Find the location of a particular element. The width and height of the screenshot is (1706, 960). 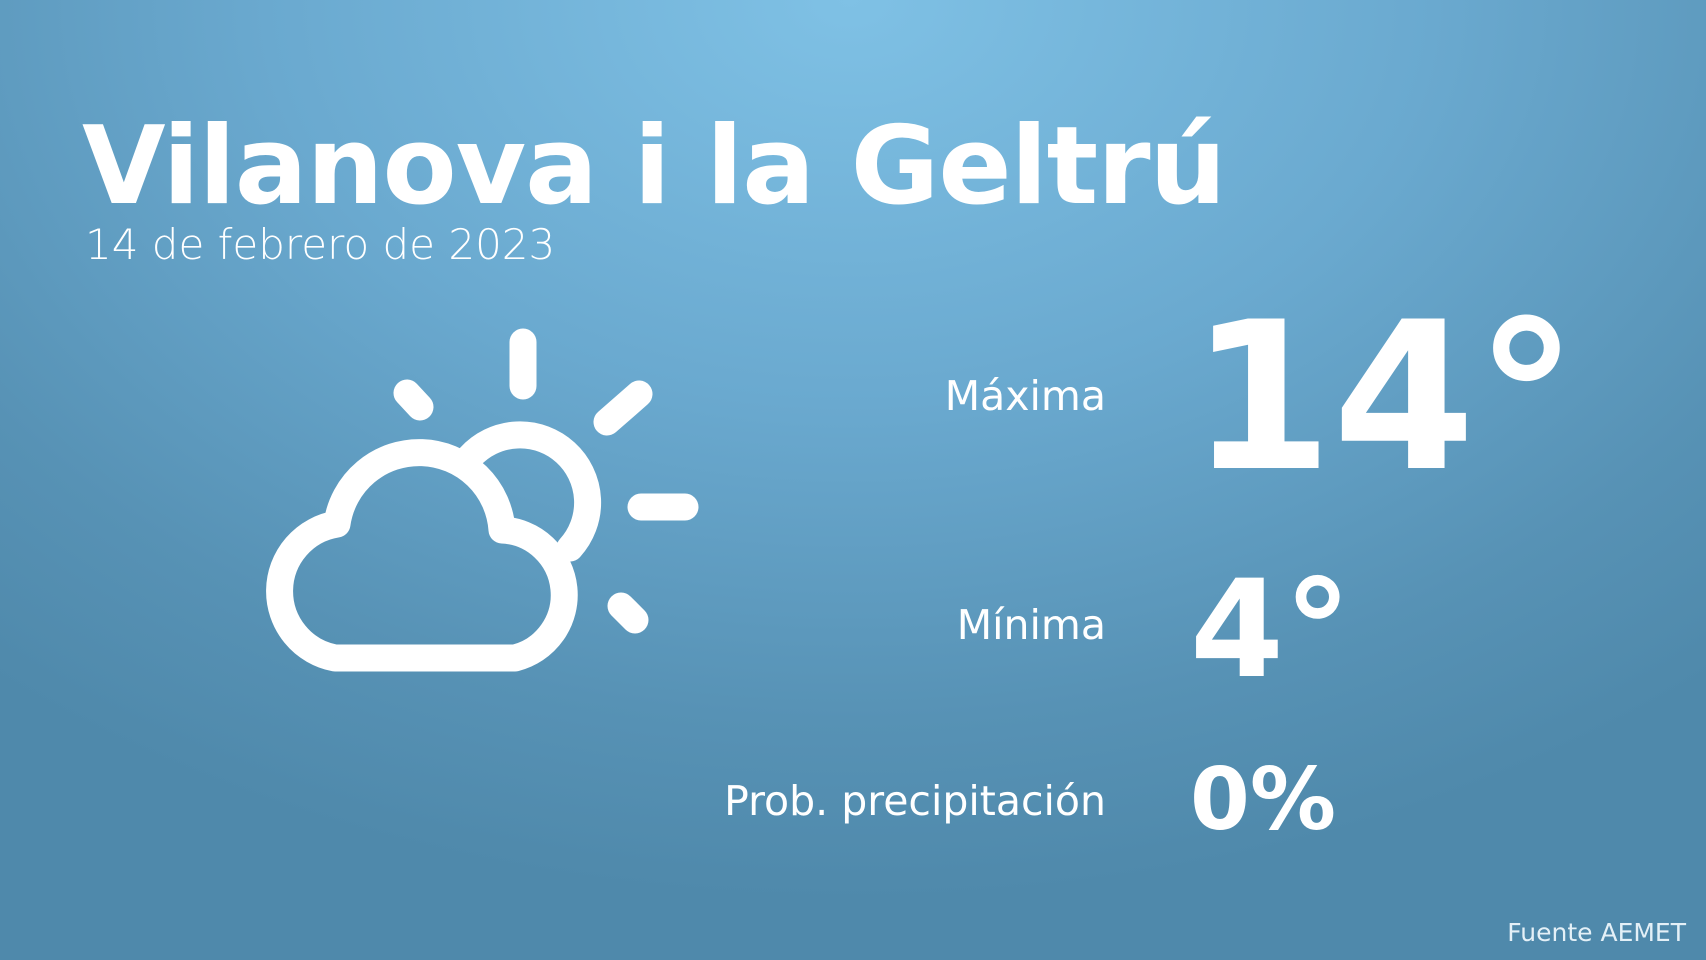

min-temp-value: 4° is located at coordinates (1271, 629).